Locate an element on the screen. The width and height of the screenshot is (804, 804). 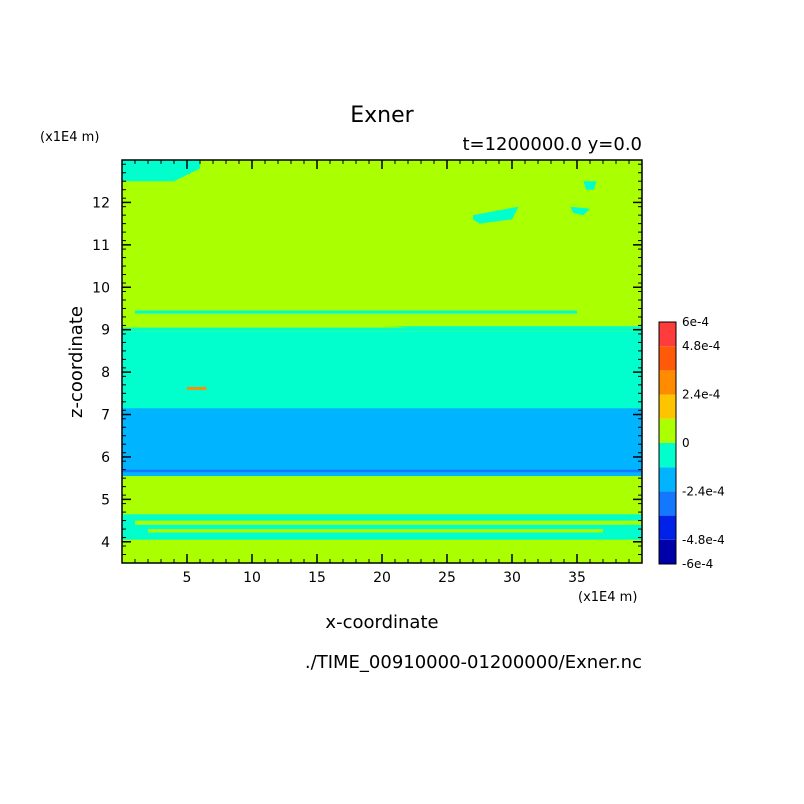
y-tick-label: 4 is located at coordinates (105, 543).